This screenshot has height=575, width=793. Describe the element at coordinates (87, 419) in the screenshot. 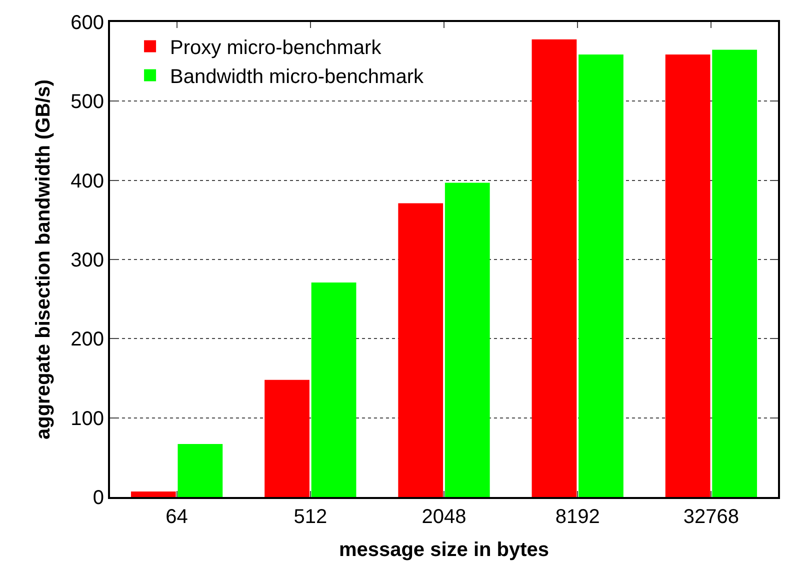

I see `y-tick-label: 100` at that location.